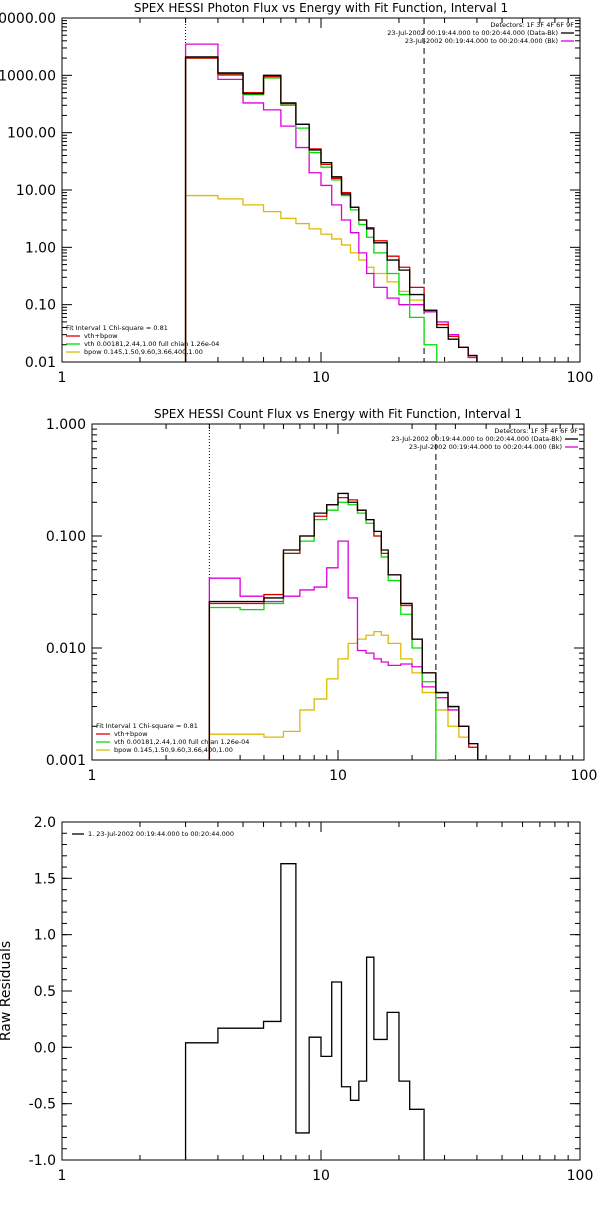 The height and width of the screenshot is (1205, 600). Describe the element at coordinates (36, 191) in the screenshot. I see `y-tick-label: 10.00` at that location.